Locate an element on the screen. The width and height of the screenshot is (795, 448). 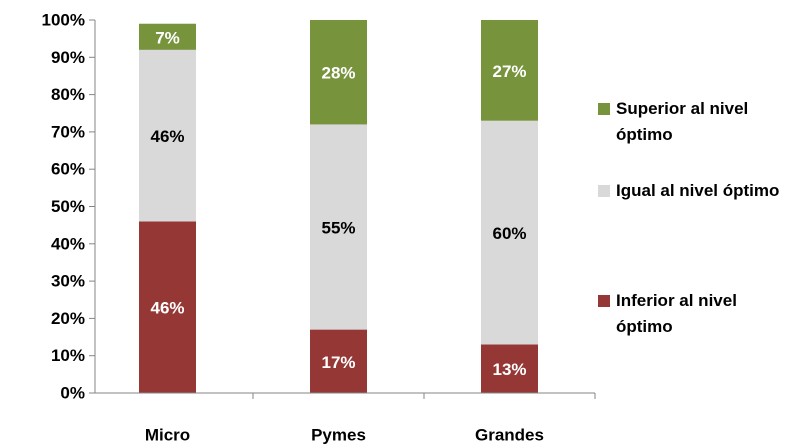
y-tick-label: 60% is located at coordinates (68, 169).